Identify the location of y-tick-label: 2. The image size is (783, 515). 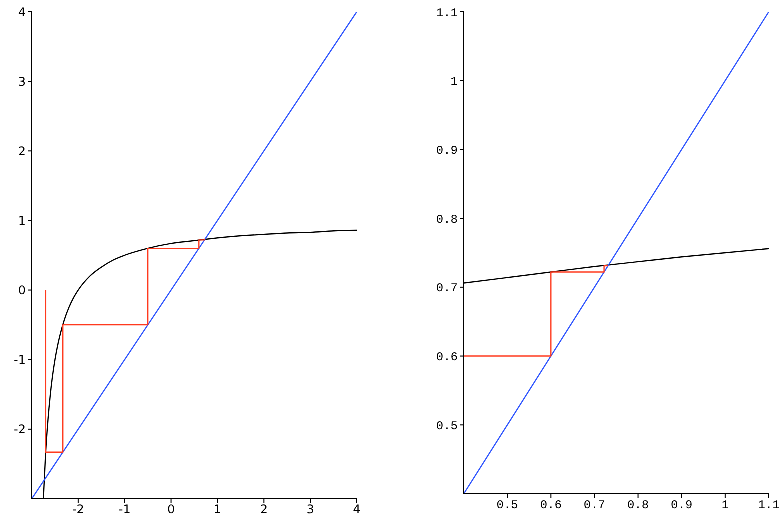
(22, 151).